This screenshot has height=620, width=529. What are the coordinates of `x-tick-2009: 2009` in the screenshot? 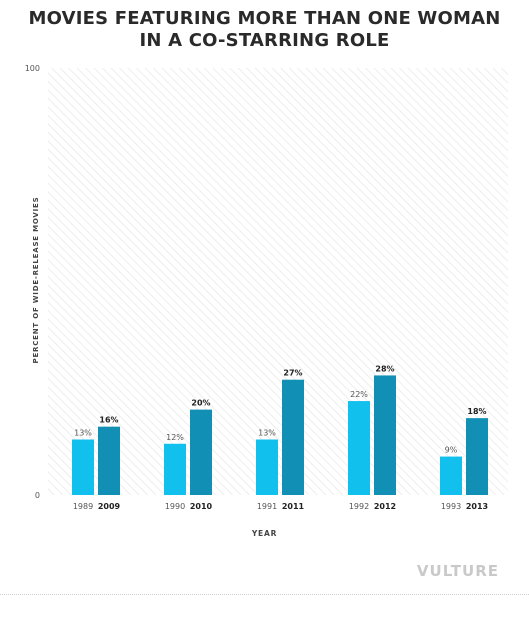 It's located at (109, 506).